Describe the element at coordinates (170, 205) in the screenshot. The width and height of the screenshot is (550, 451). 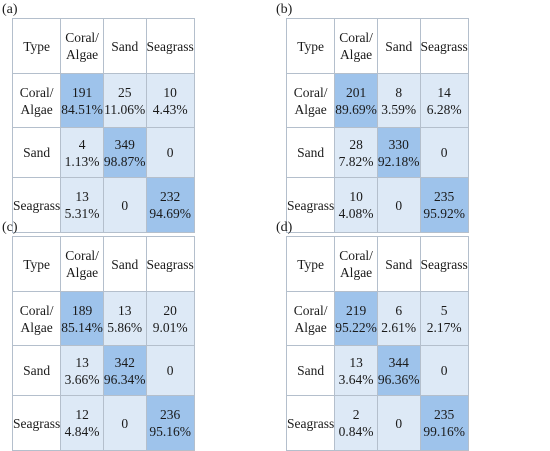
I see `diagonal-cell: 232 94.69%` at that location.